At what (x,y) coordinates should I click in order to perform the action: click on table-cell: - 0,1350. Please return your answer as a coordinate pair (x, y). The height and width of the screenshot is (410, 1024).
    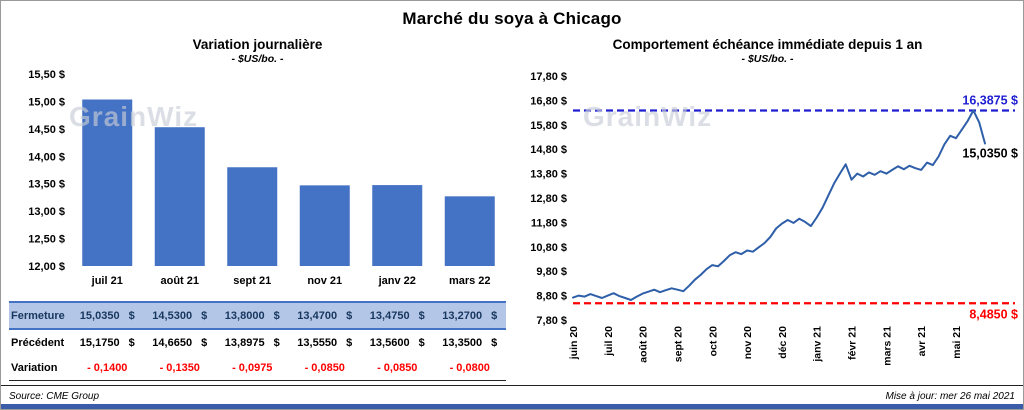
    Looking at the image, I should click on (180, 368).